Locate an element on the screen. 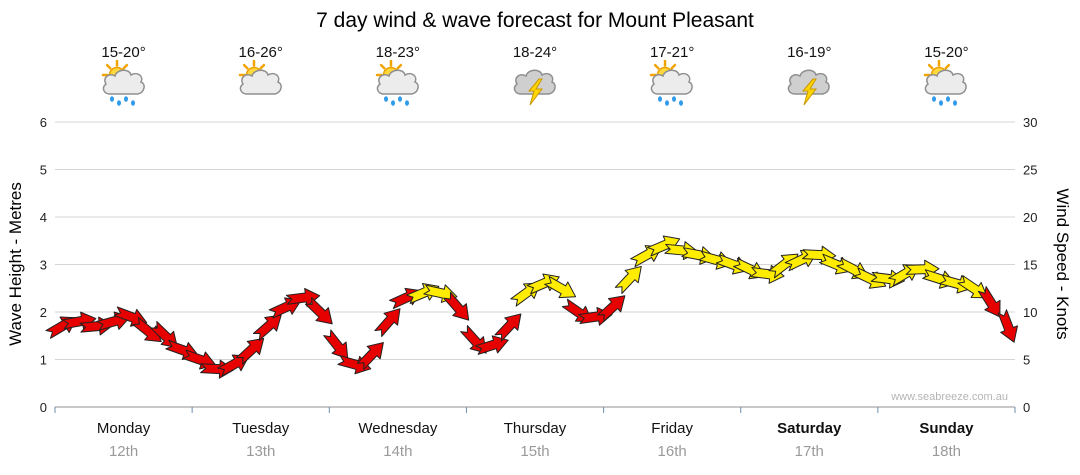  wave-height-tick: 2 is located at coordinates (43, 312).